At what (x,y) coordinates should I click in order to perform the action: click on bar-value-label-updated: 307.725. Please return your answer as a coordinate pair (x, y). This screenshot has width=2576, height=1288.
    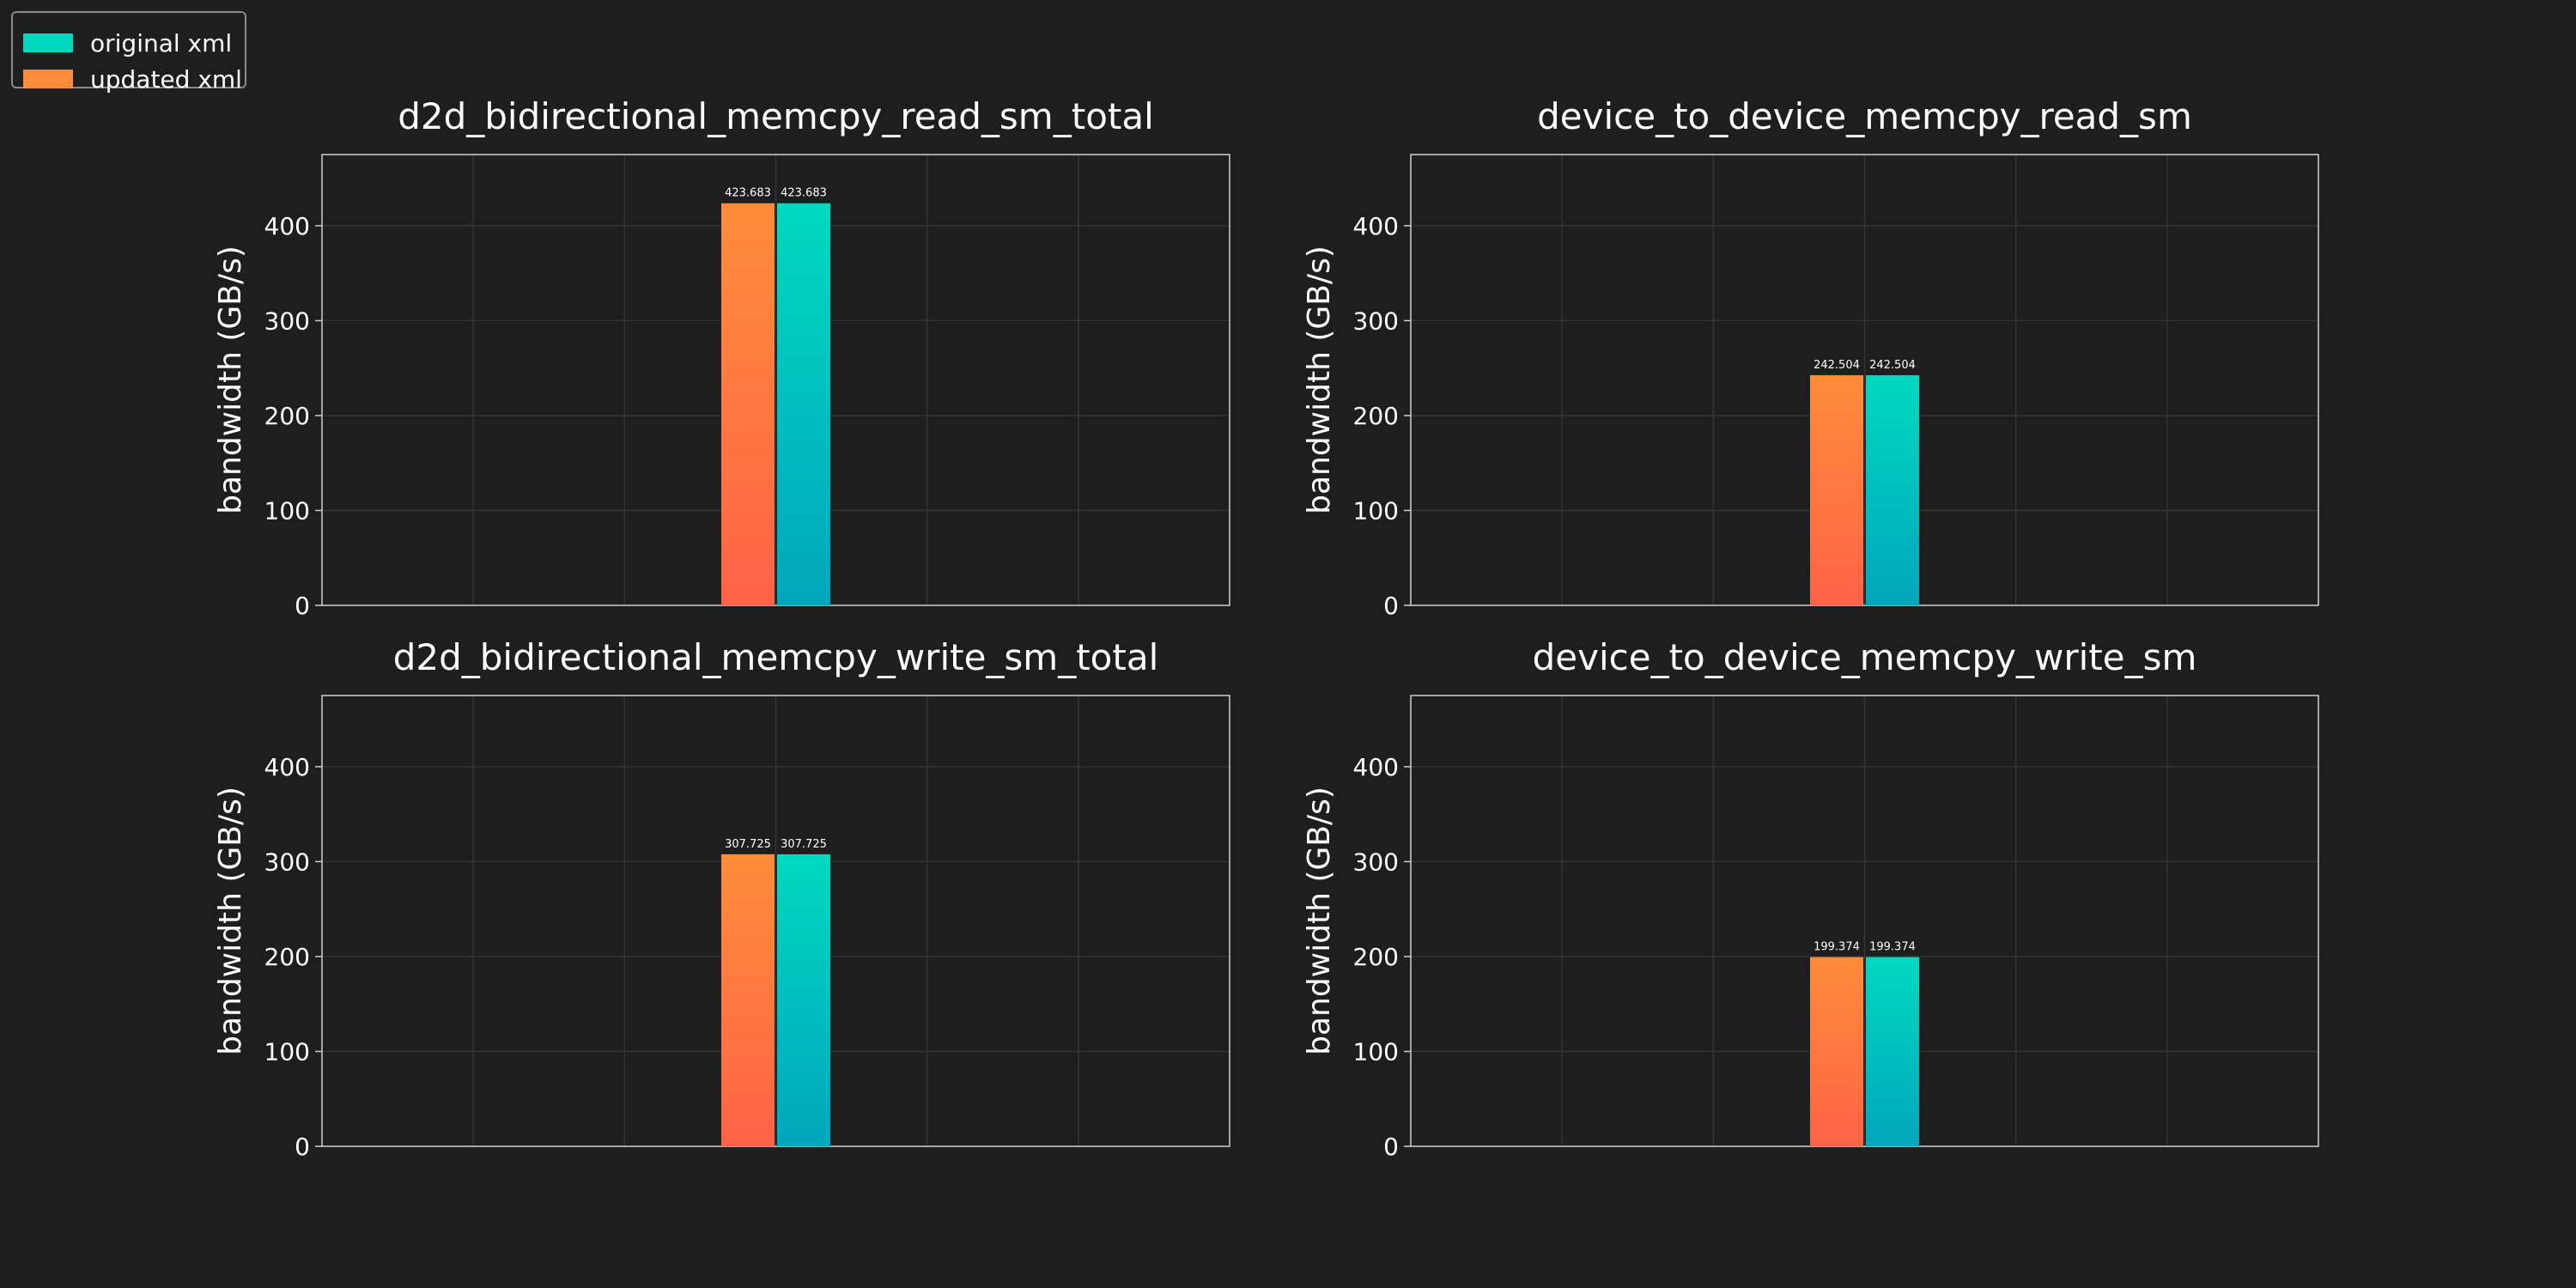
    Looking at the image, I should click on (748, 845).